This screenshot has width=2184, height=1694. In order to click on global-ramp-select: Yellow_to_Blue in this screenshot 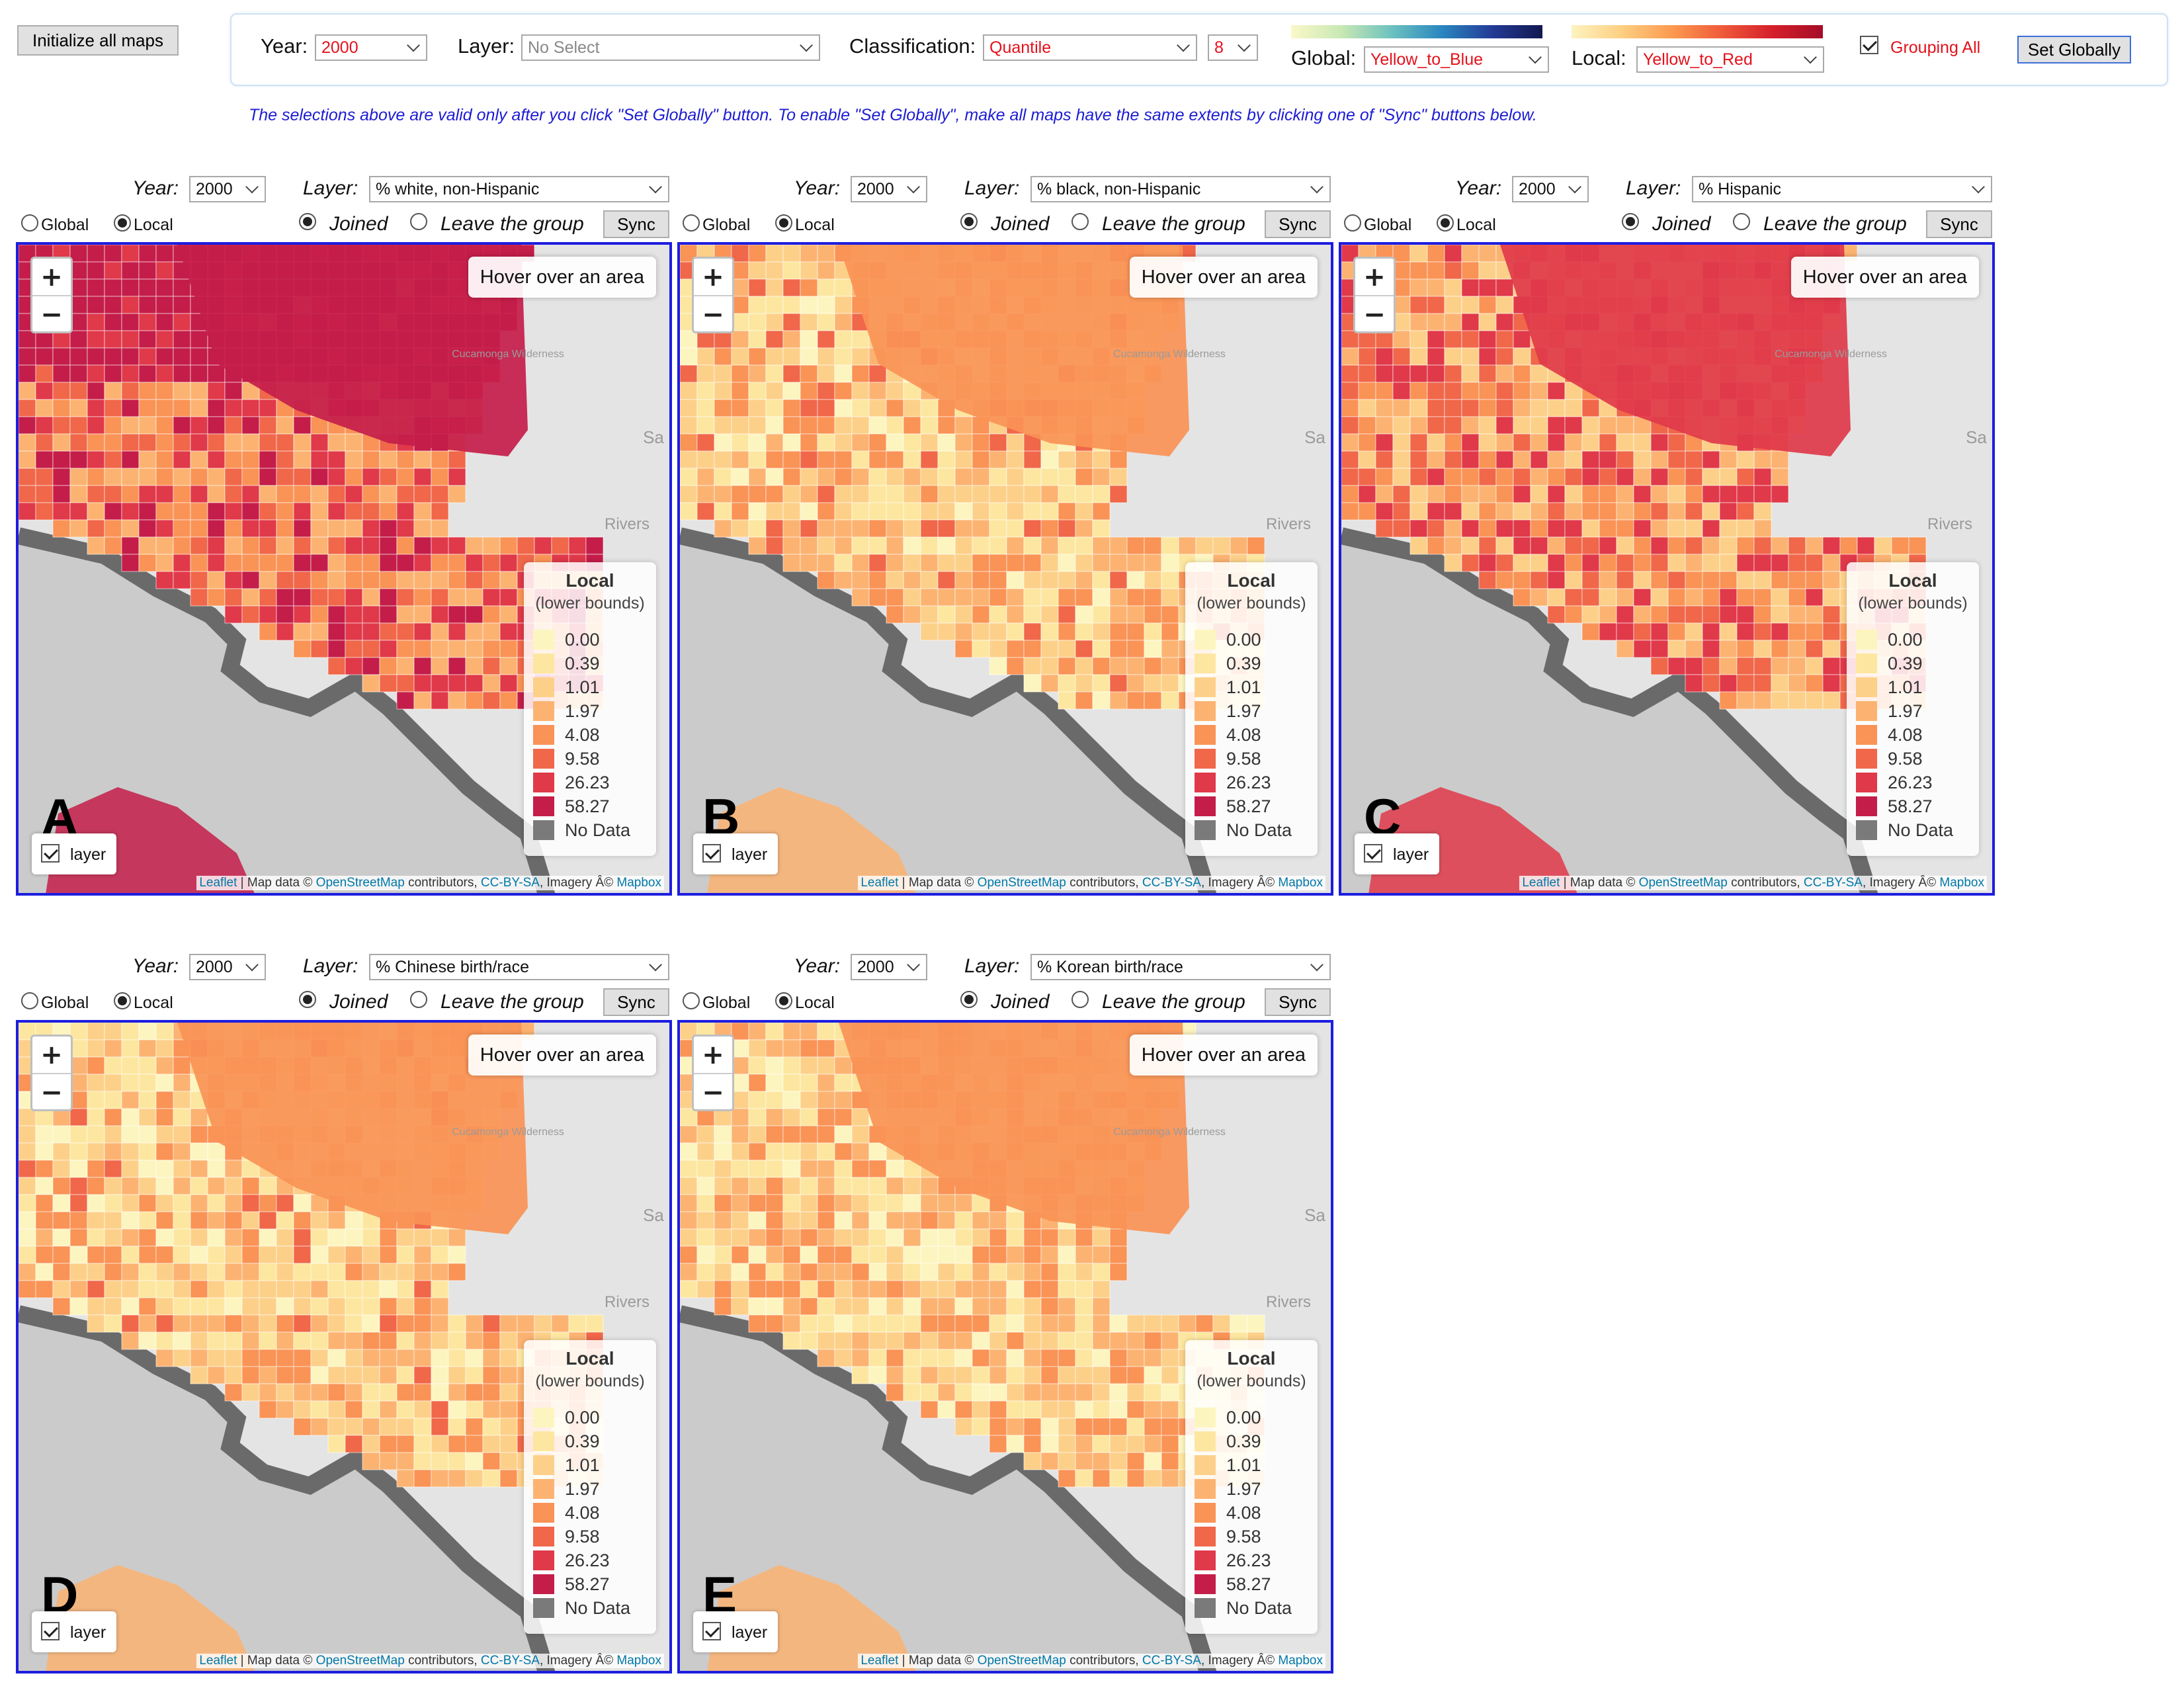, I will do `click(1457, 59)`.